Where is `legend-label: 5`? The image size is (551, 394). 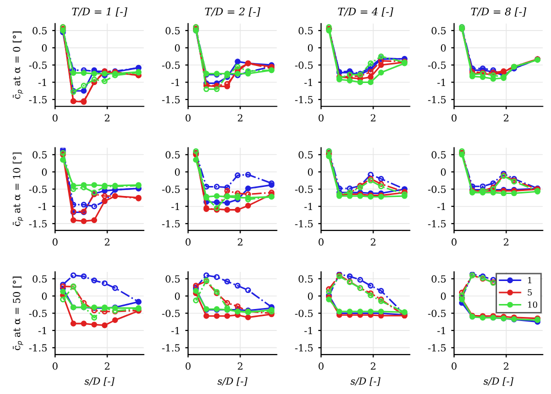 legend-label: 5 is located at coordinates (530, 292).